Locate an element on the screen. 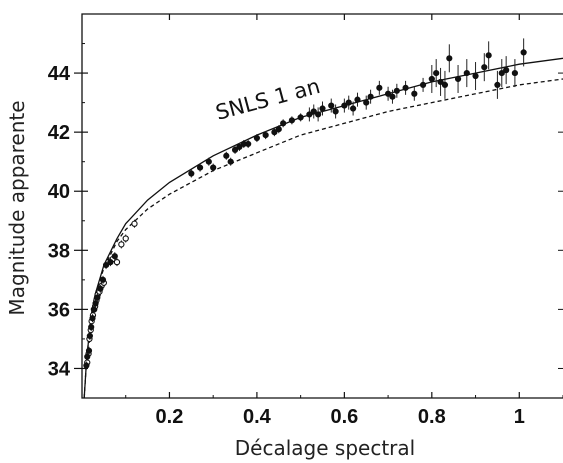 The image size is (563, 463). y-axis-title: Magnitude apparente is located at coordinates (17, 207).